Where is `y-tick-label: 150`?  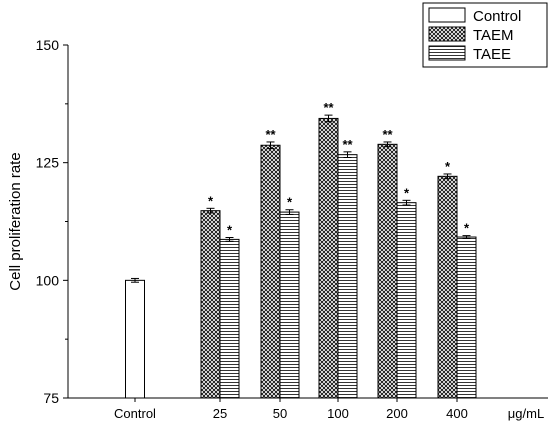
y-tick-label: 150 is located at coordinates (48, 45).